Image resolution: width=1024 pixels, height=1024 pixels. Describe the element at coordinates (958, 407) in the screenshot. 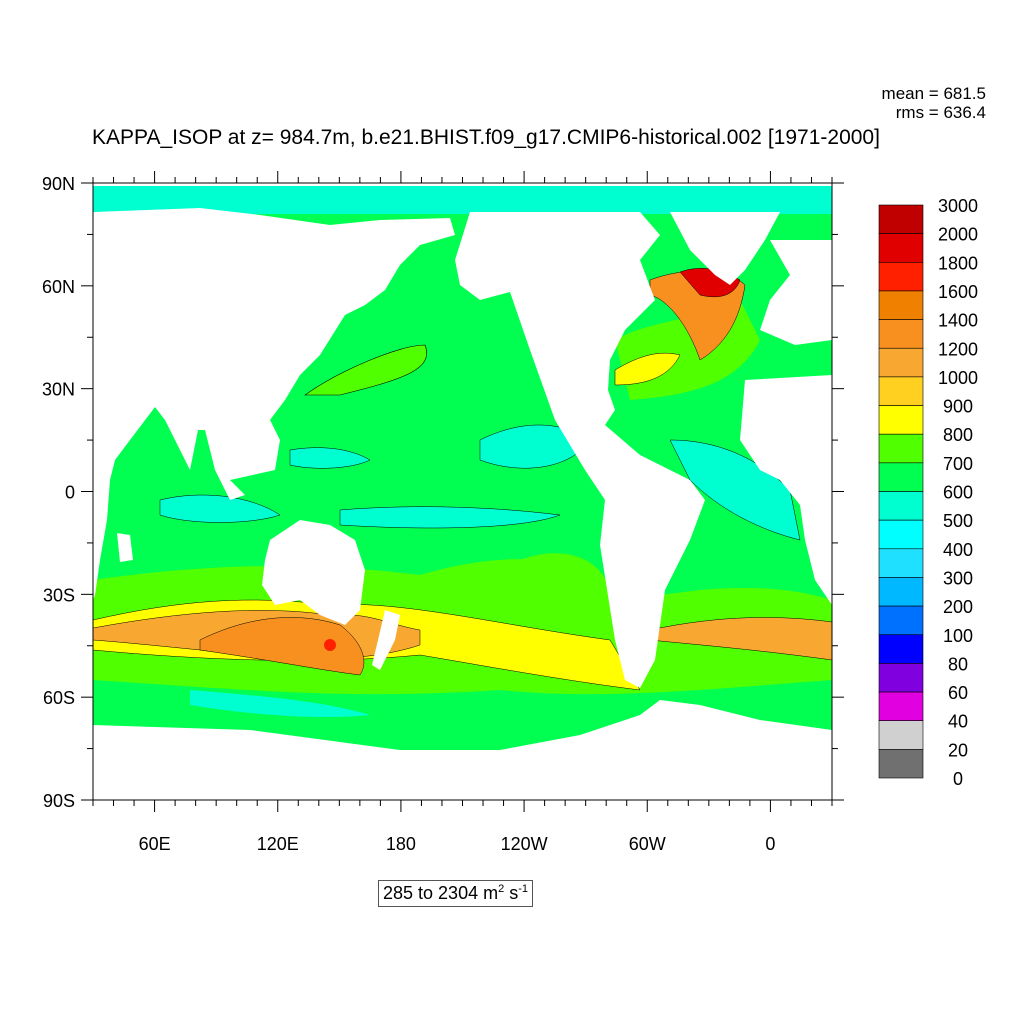

I see `colorbar-label: 900` at that location.